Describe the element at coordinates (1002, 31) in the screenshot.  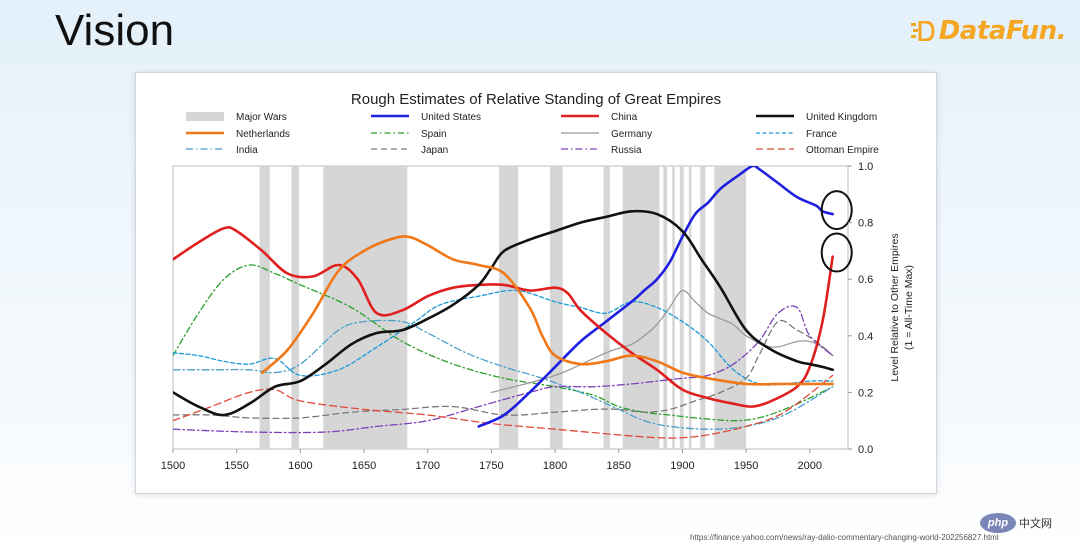
I see `datafun-logo-text: DataFun.` at that location.